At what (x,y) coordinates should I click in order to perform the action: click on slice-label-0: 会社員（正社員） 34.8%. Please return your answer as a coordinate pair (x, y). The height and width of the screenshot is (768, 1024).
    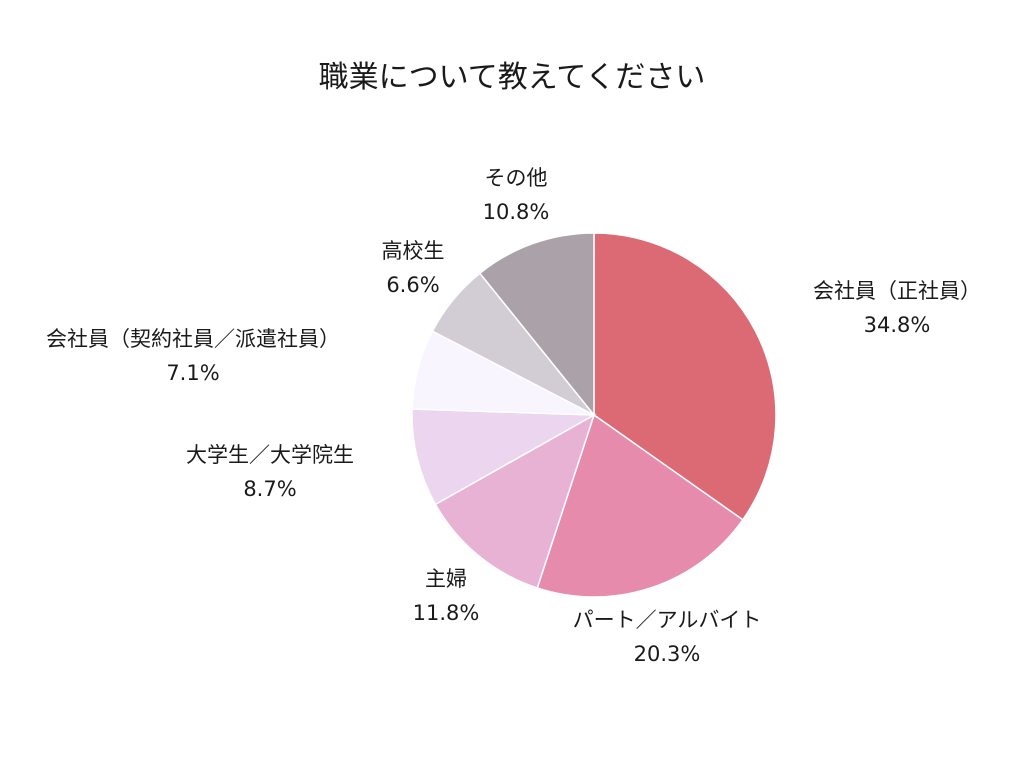
    Looking at the image, I should click on (860, 308).